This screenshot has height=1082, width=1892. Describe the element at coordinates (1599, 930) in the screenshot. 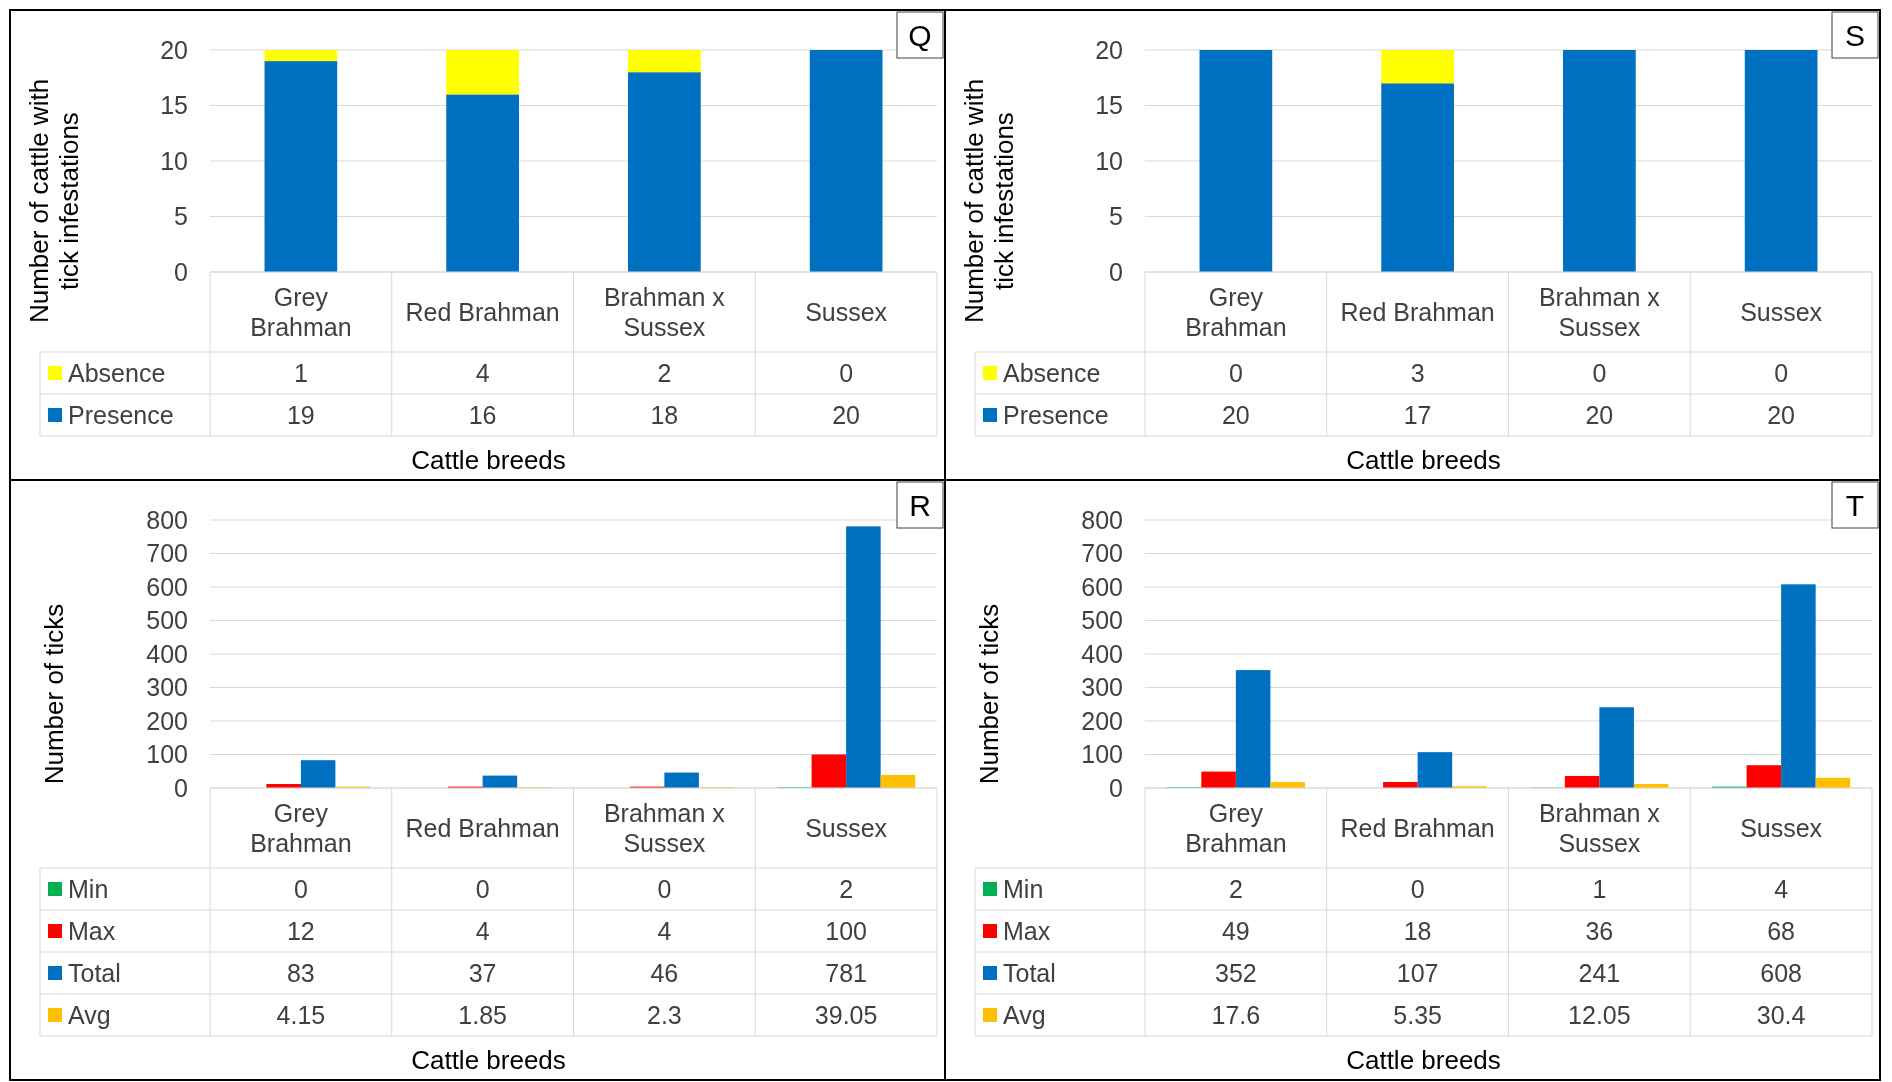

I see `data-label: 36` at that location.